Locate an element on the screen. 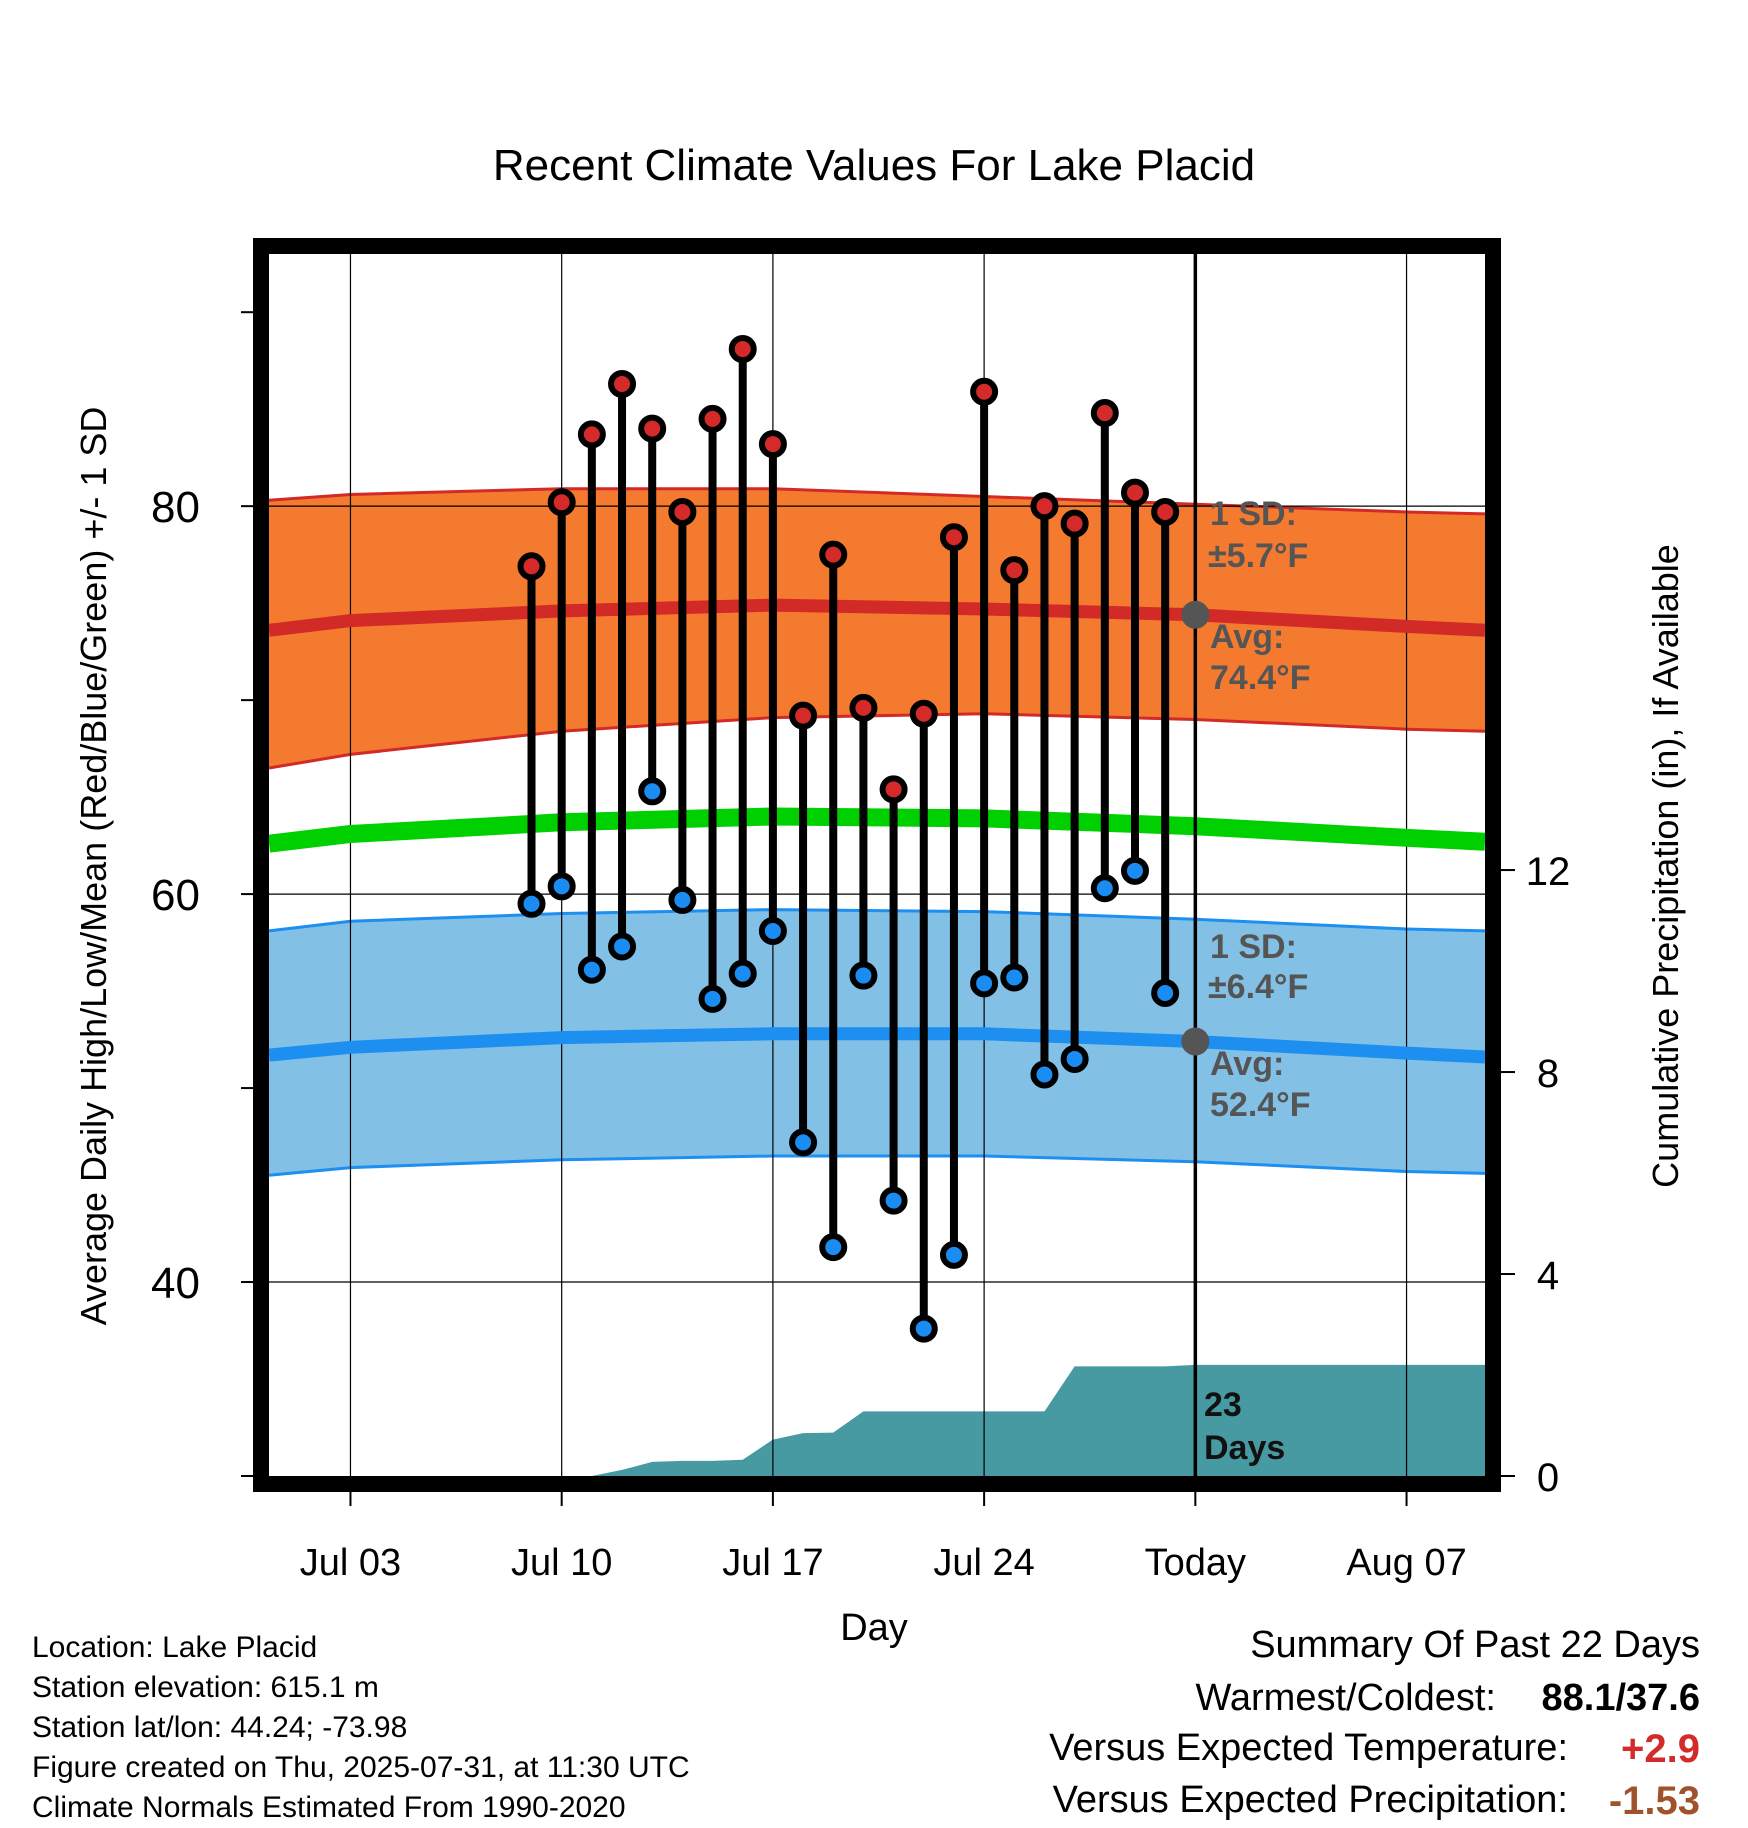 The image size is (1748, 1828). summary-warm-cold-label: Warmest/Coldest: is located at coordinates (1345, 1698).